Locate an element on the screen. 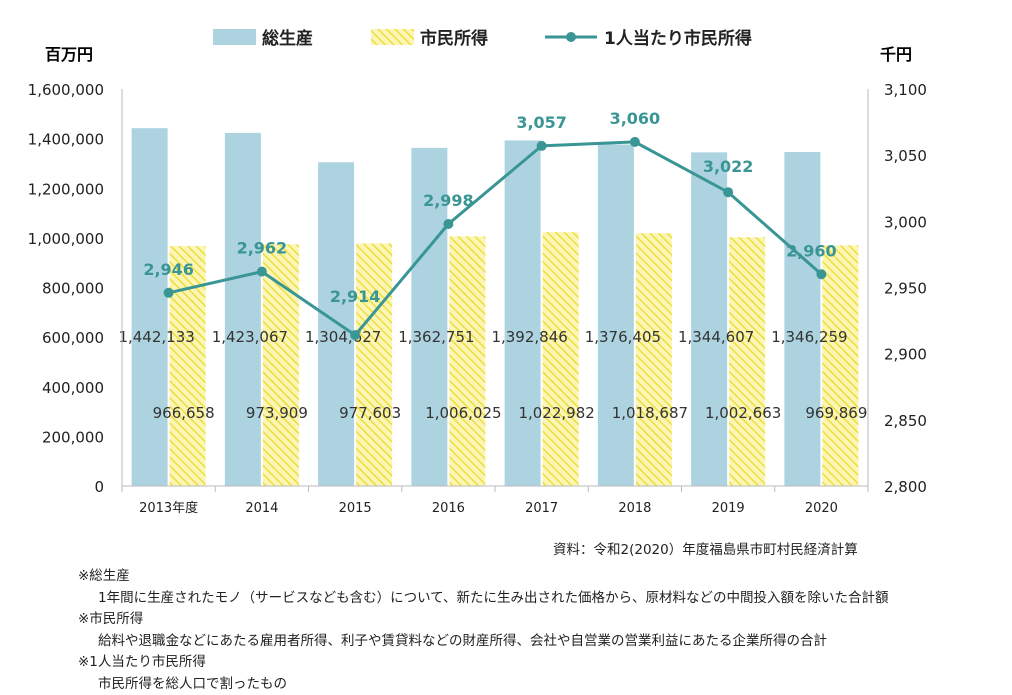 This screenshot has width=1012, height=695. data-label-gross-production: 1,344,607 is located at coordinates (716, 337).